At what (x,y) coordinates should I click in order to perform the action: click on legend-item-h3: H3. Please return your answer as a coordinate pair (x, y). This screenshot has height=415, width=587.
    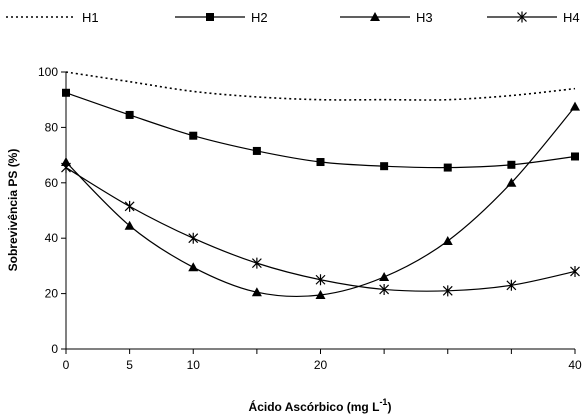
    Looking at the image, I should click on (386, 17).